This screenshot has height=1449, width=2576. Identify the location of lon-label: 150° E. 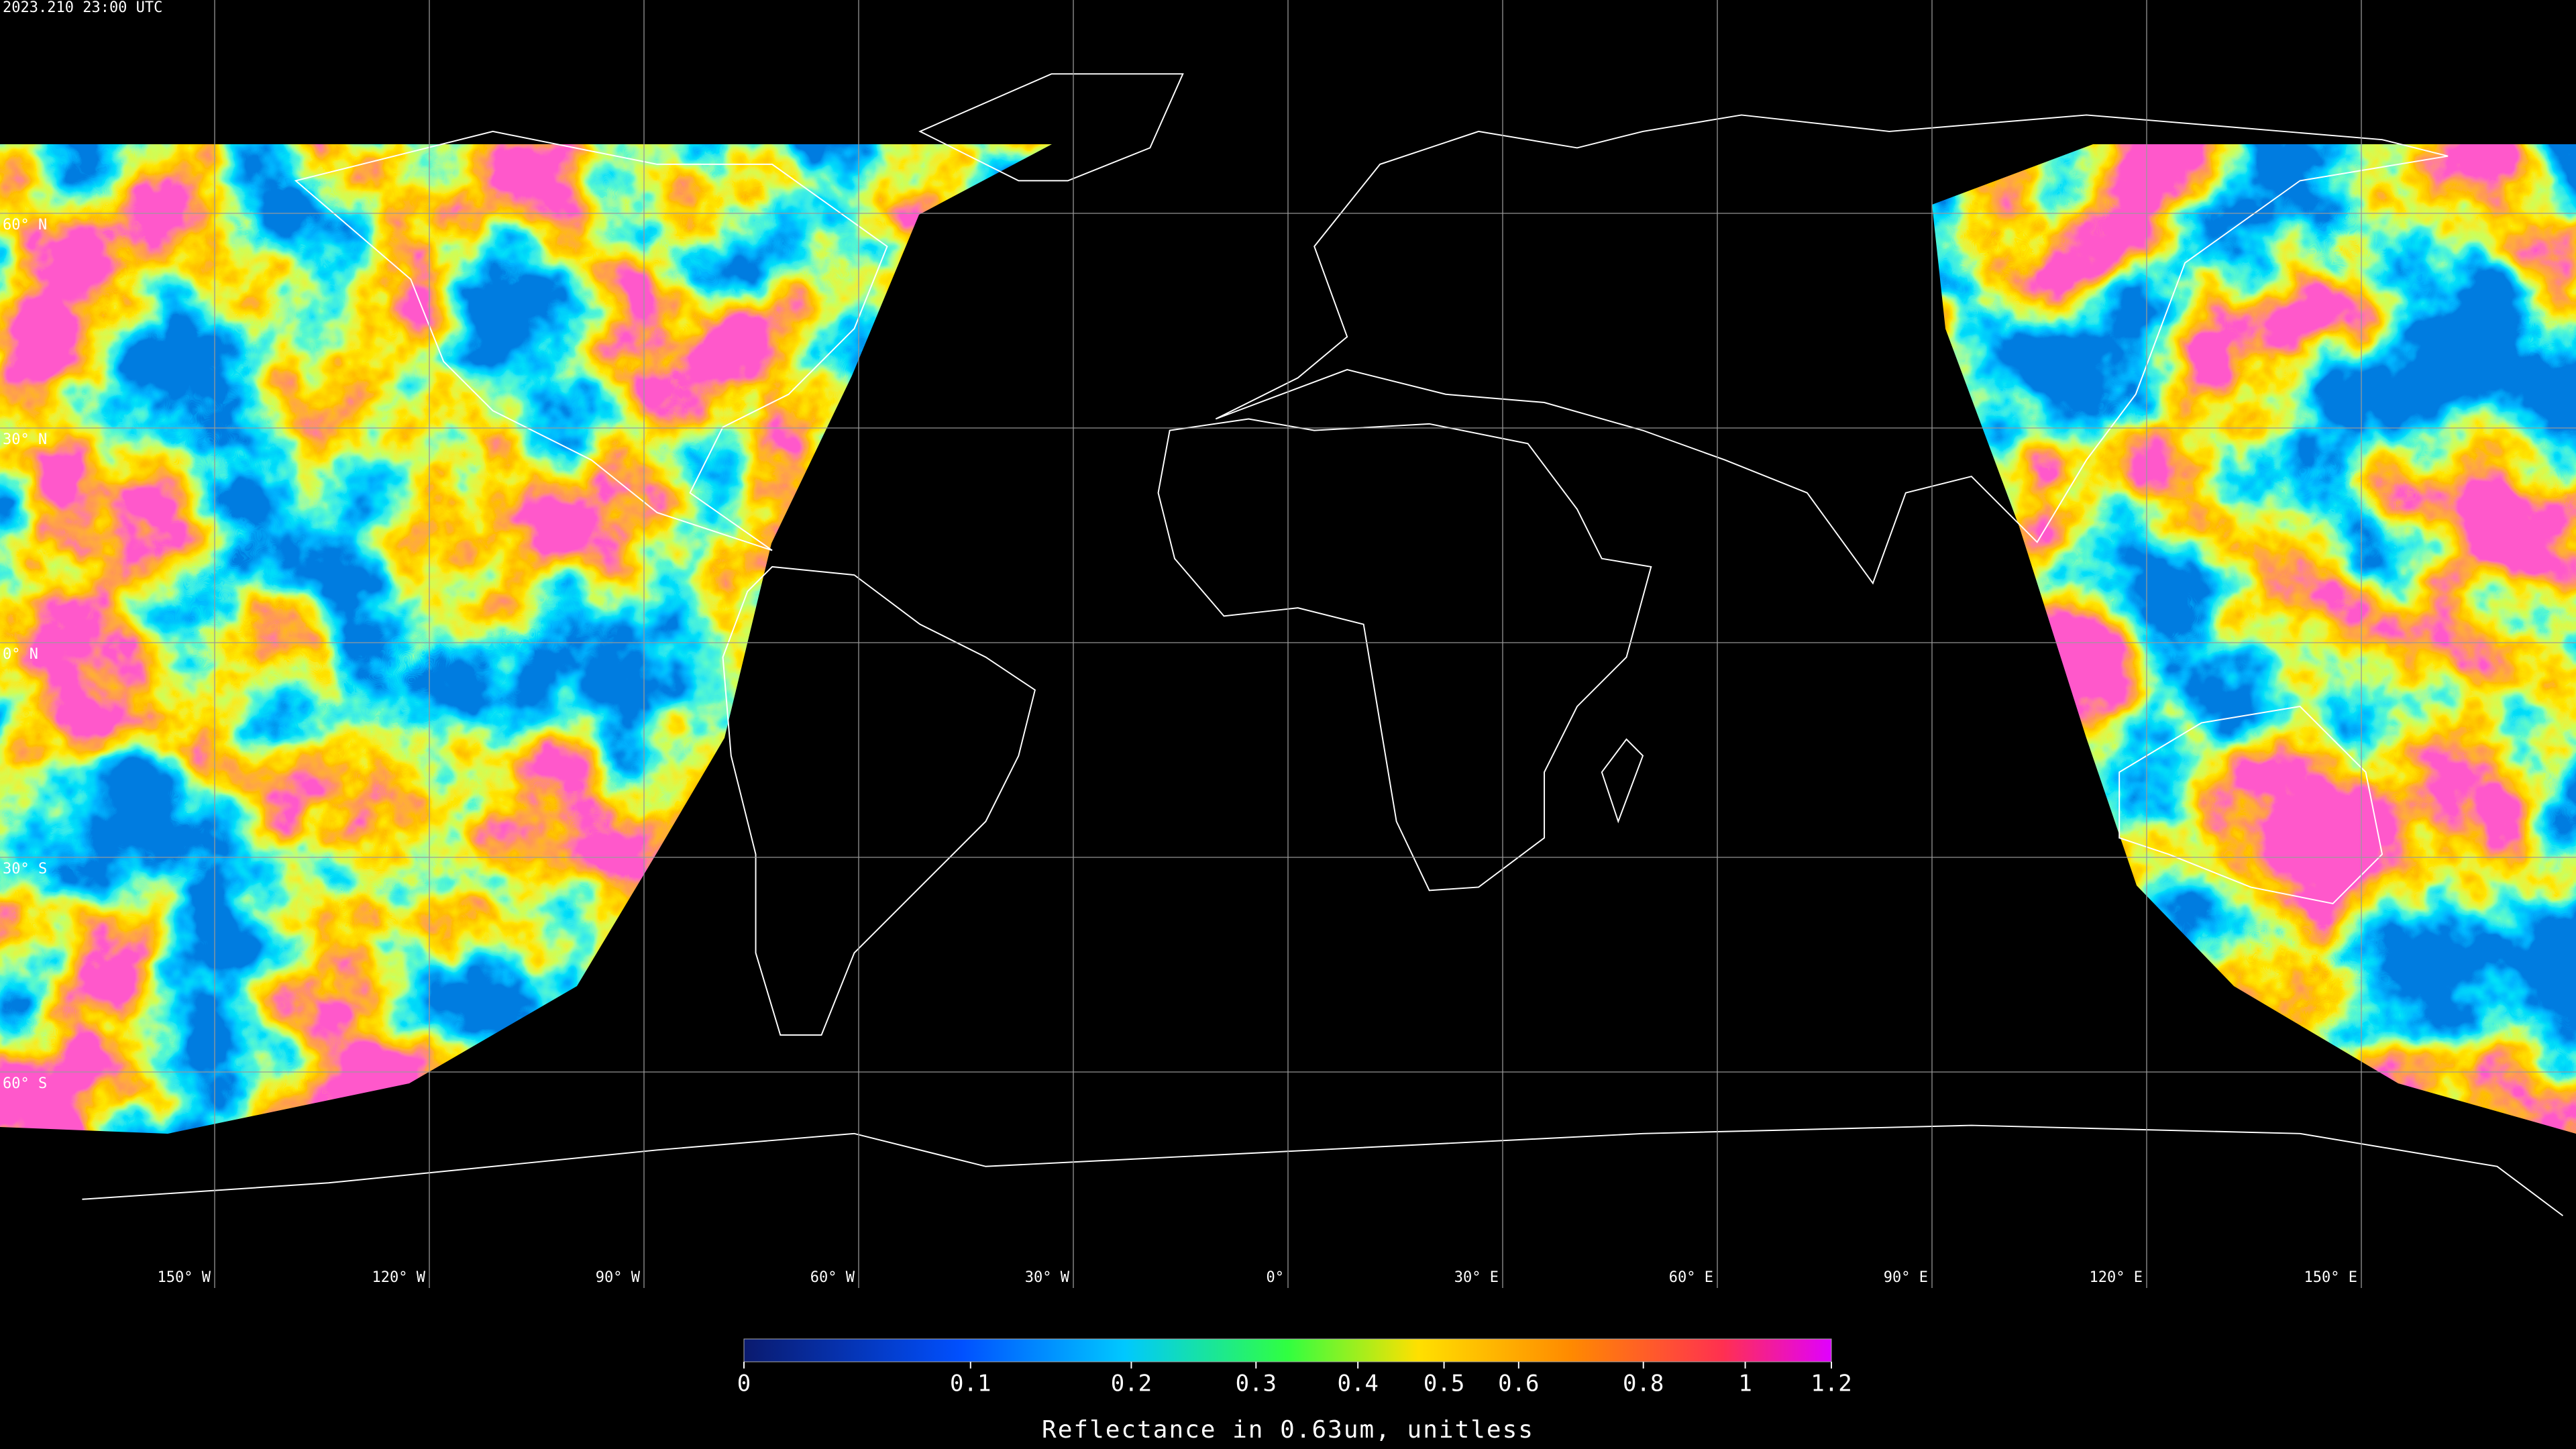
(2330, 1277).